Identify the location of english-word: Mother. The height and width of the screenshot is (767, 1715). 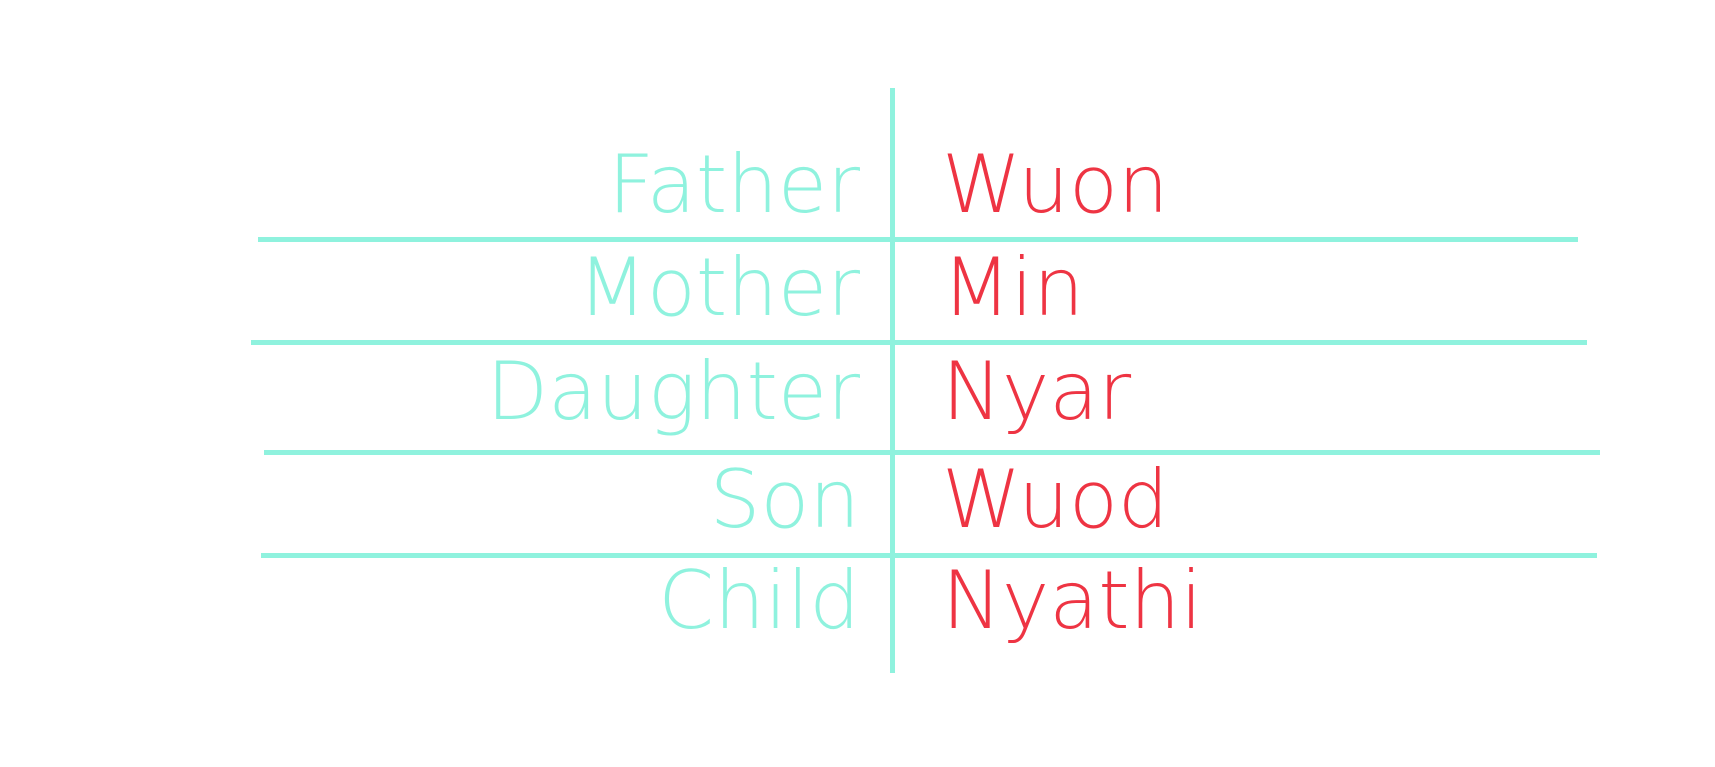
(718, 287).